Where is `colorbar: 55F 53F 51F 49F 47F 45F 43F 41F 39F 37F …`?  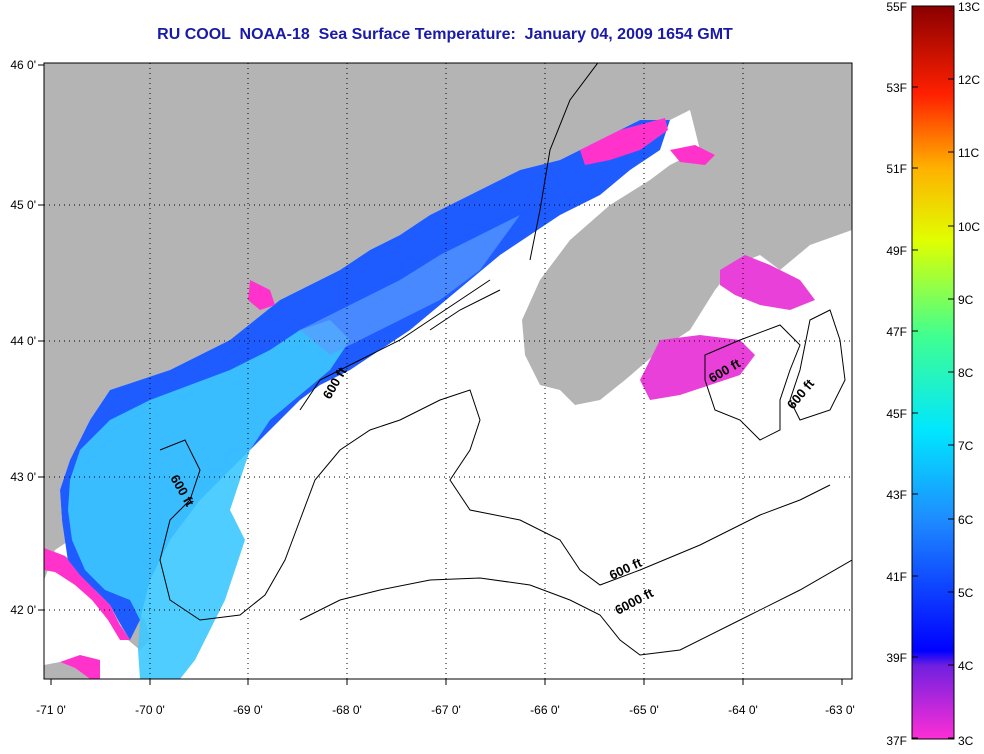 colorbar: 55F 53F 51F 49F 47F 45F 43F 41F 39F 37F … is located at coordinates (933, 374).